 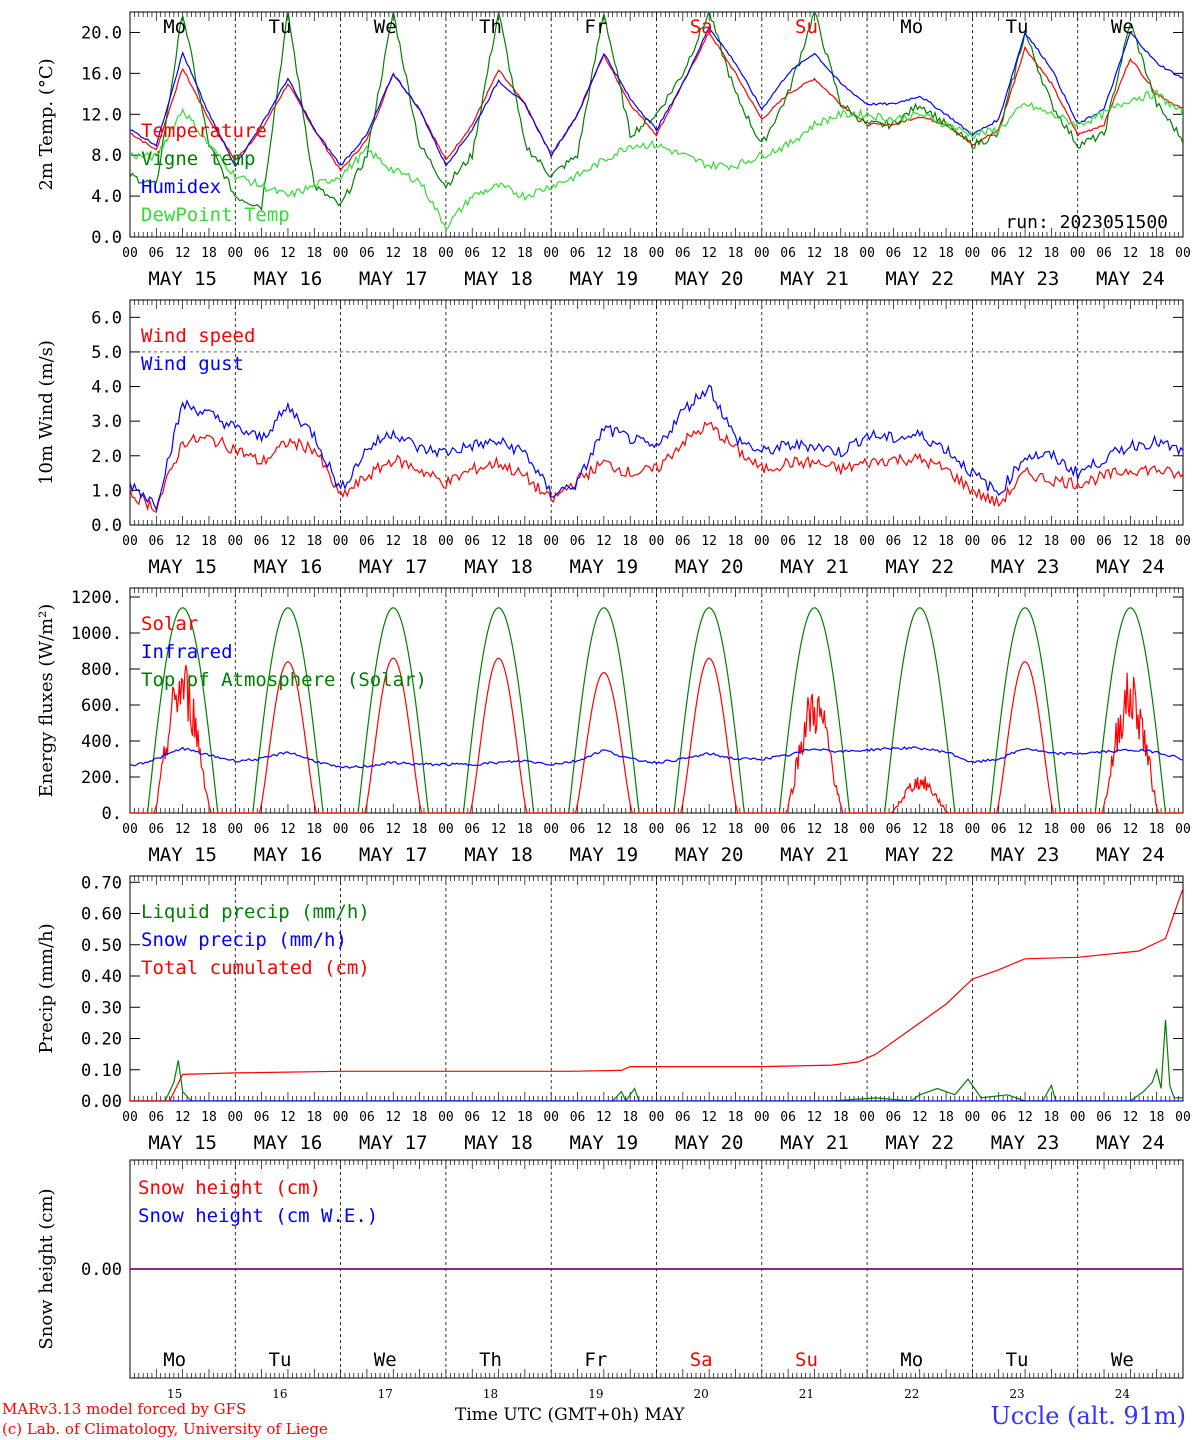 What do you see at coordinates (46, 988) in the screenshot?
I see `y-axis-label: Precip (mm/h)` at bounding box center [46, 988].